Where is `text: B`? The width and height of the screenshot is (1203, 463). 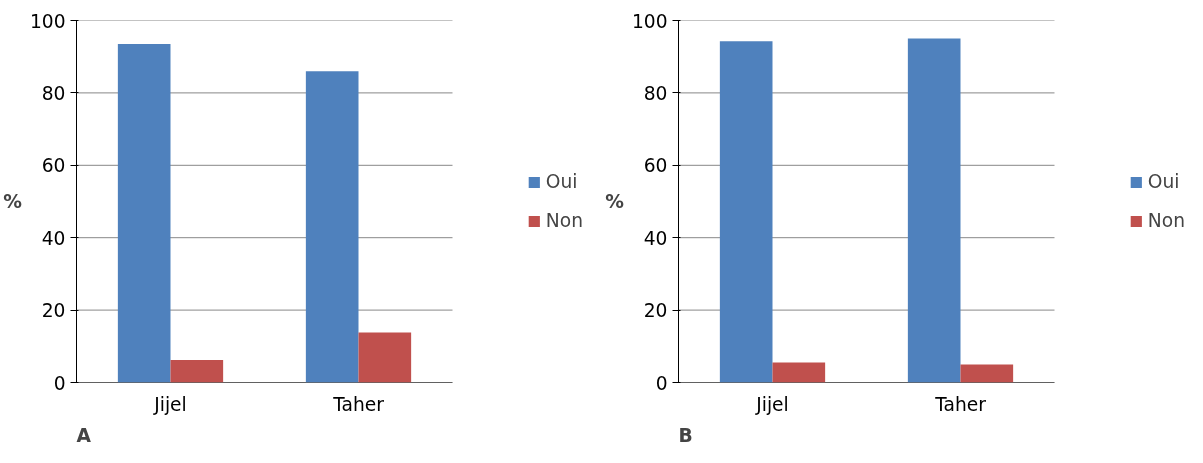
text: B is located at coordinates (685, 435).